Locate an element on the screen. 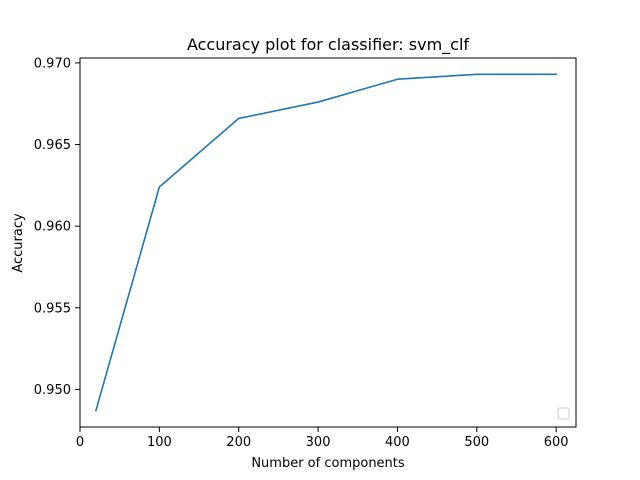 The image size is (640, 480). y-tick-label: 0.955 is located at coordinates (52, 308).